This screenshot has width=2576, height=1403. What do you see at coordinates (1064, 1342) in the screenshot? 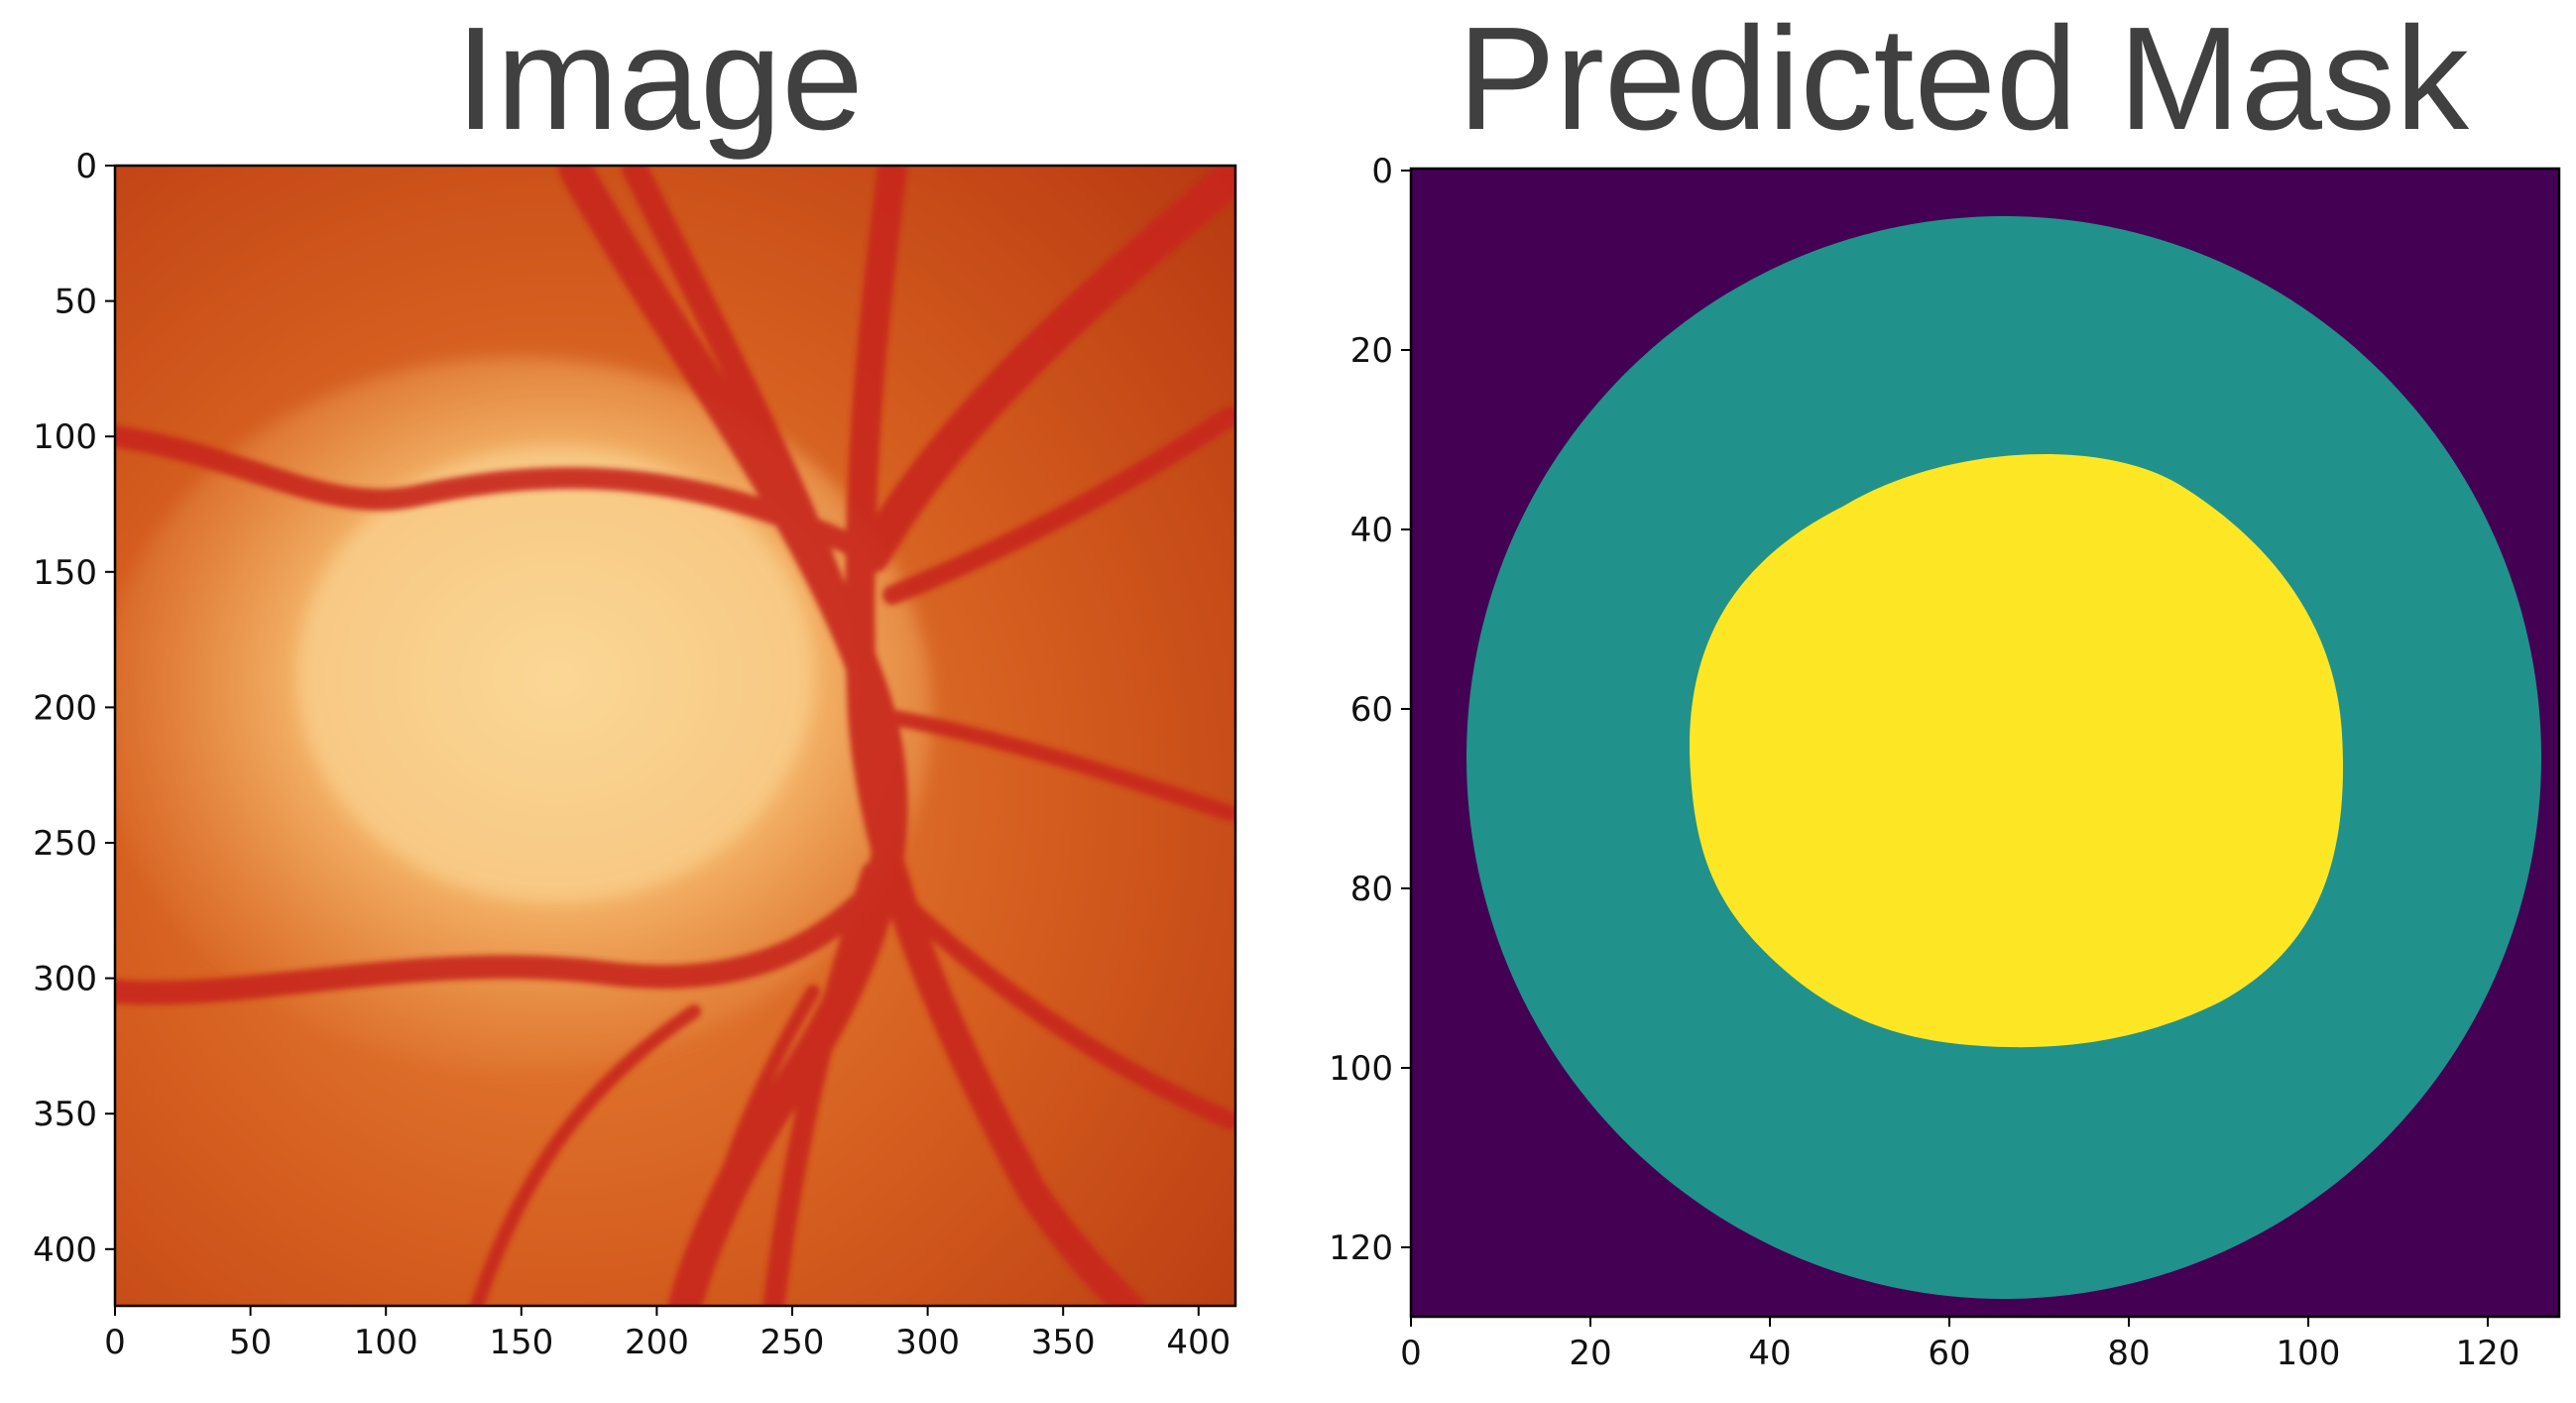
I see `image-x-tick-label: 350` at bounding box center [1064, 1342].